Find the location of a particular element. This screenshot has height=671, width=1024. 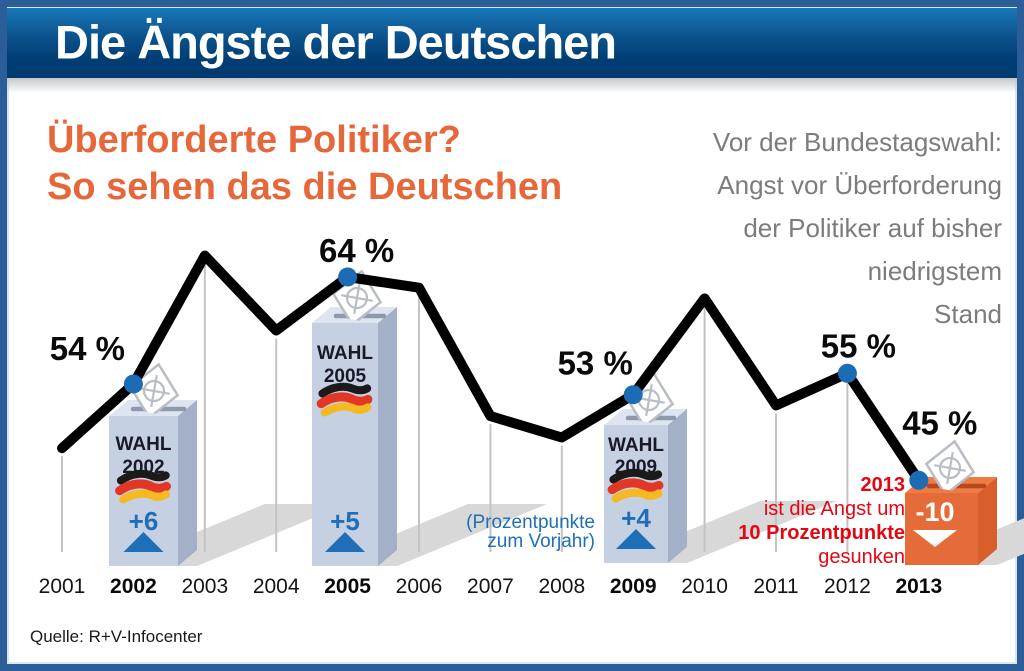

value-label: 54 % is located at coordinates (87, 348).